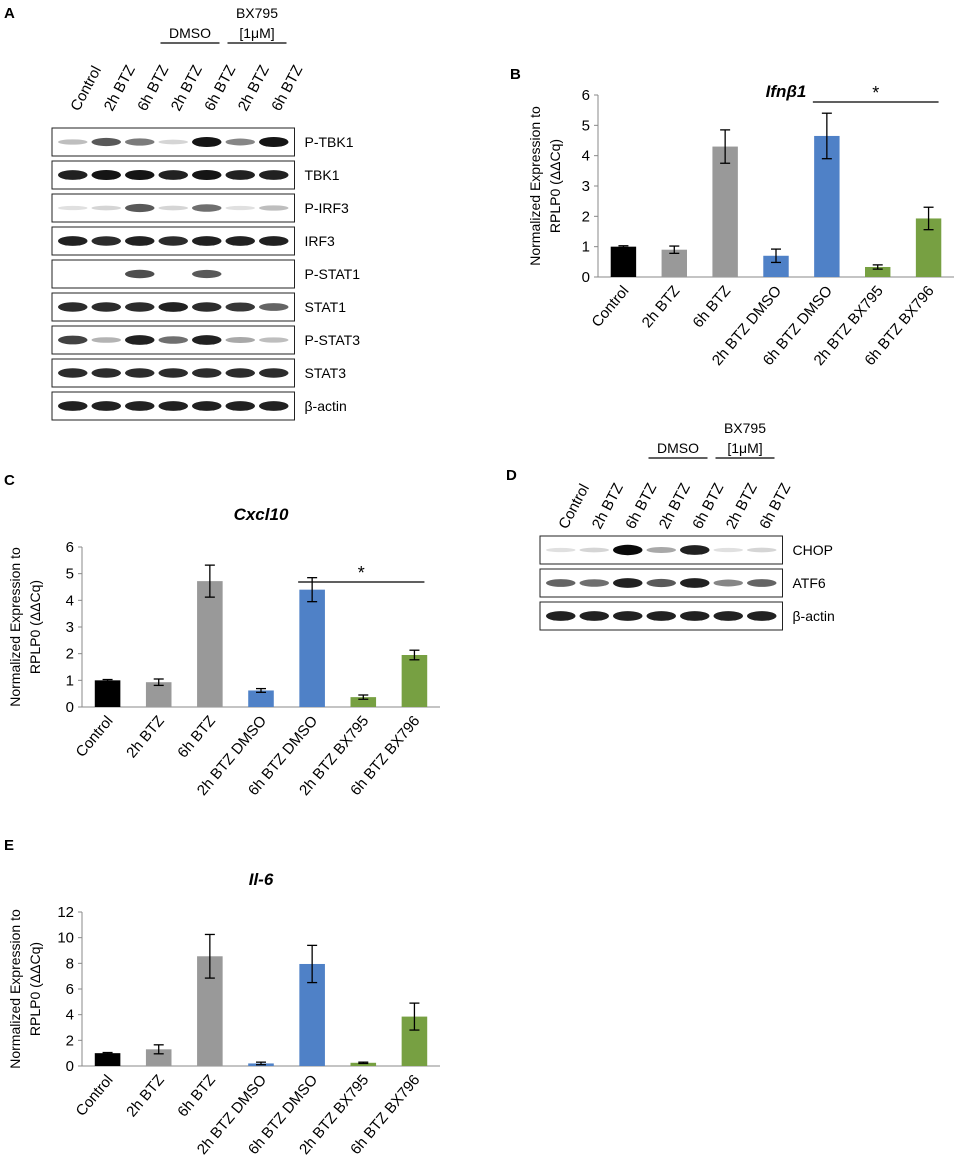  What do you see at coordinates (586, 216) in the screenshot?
I see `y-tick-label: 2` at bounding box center [586, 216].